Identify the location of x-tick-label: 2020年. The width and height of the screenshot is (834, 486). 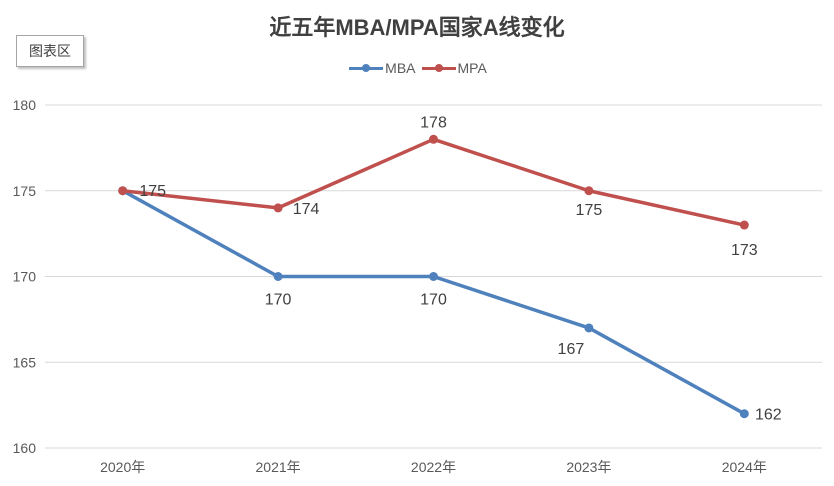
(122, 467).